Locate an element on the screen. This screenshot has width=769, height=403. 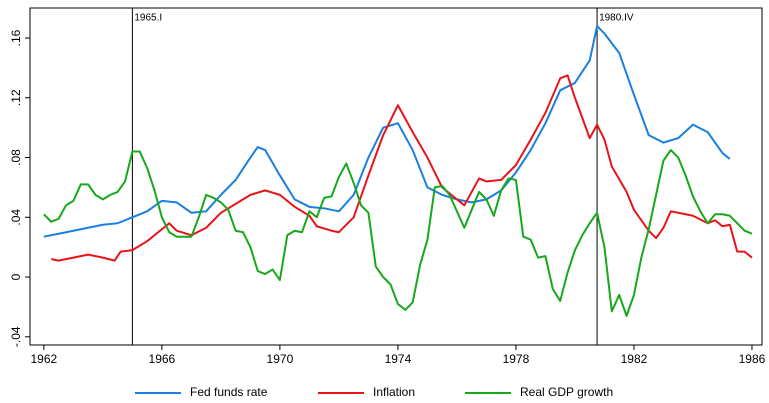
y-tick-label: -.04 is located at coordinates (16, 336).